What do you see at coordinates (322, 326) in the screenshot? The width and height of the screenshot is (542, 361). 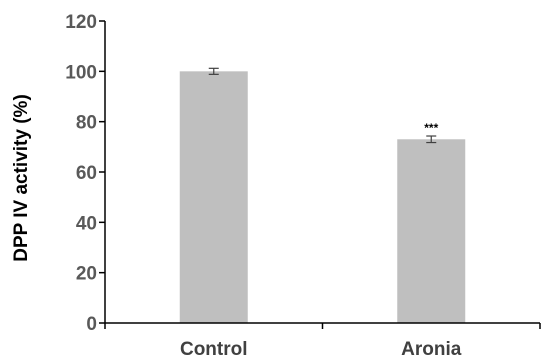 I see `x-axis-ticks` at bounding box center [322, 326].